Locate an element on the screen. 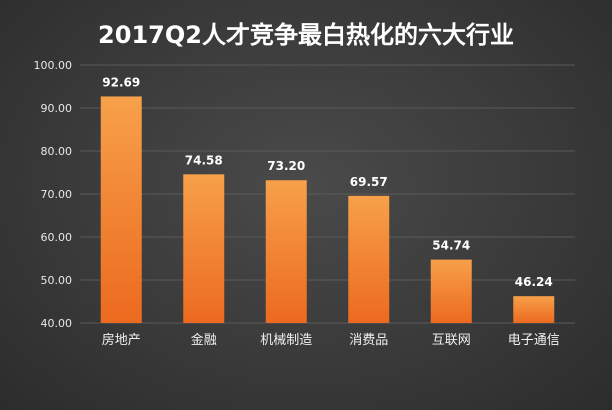 The height and width of the screenshot is (410, 612). chart-title: 2017Q2人才竞争最白热化的六大行业 is located at coordinates (306, 35).